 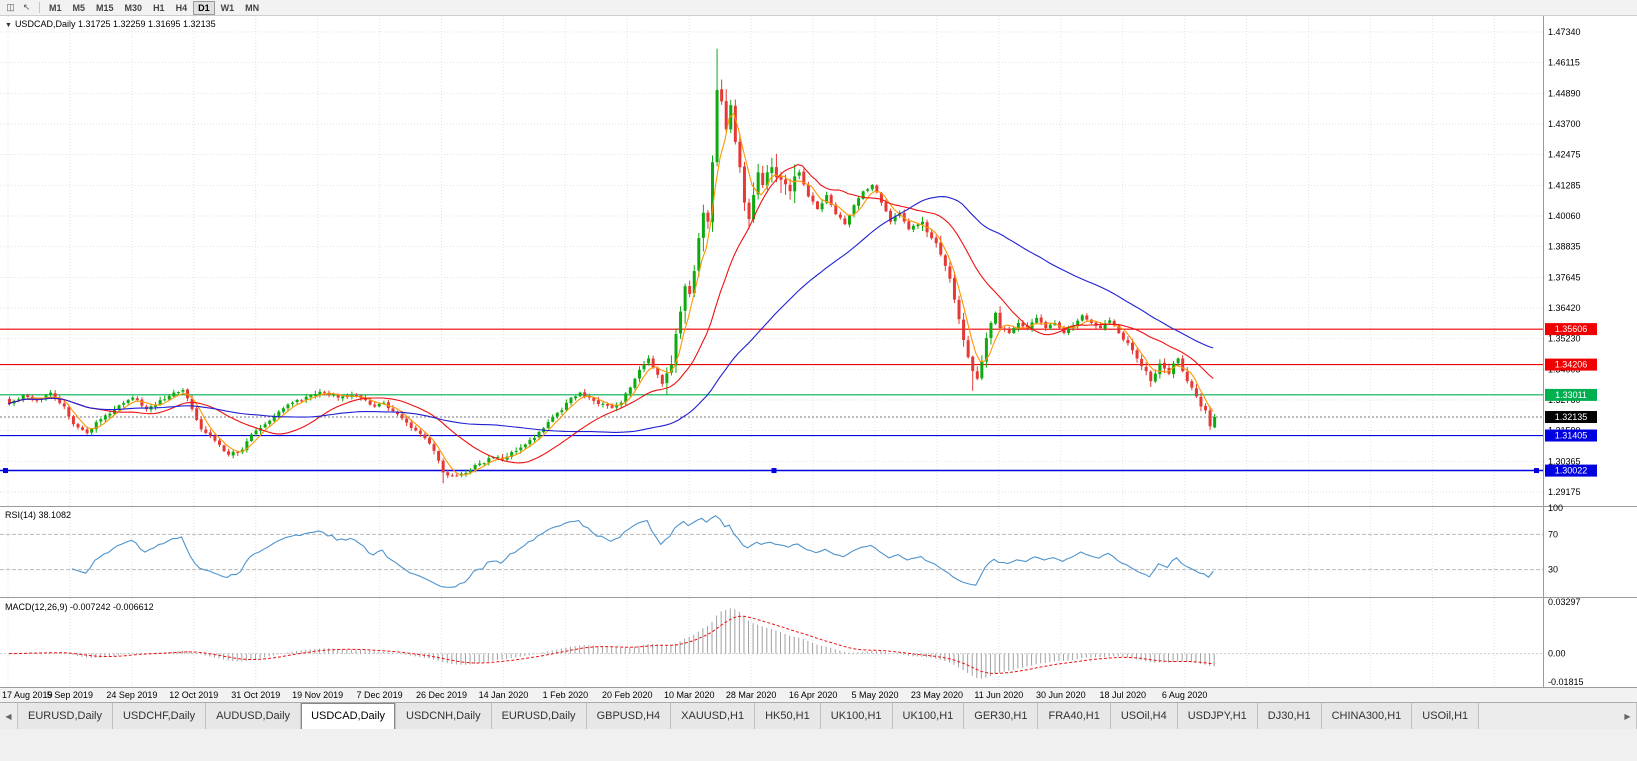 What do you see at coordinates (1566, 682) in the screenshot?
I see `svg-text: -0.01815` at bounding box center [1566, 682].